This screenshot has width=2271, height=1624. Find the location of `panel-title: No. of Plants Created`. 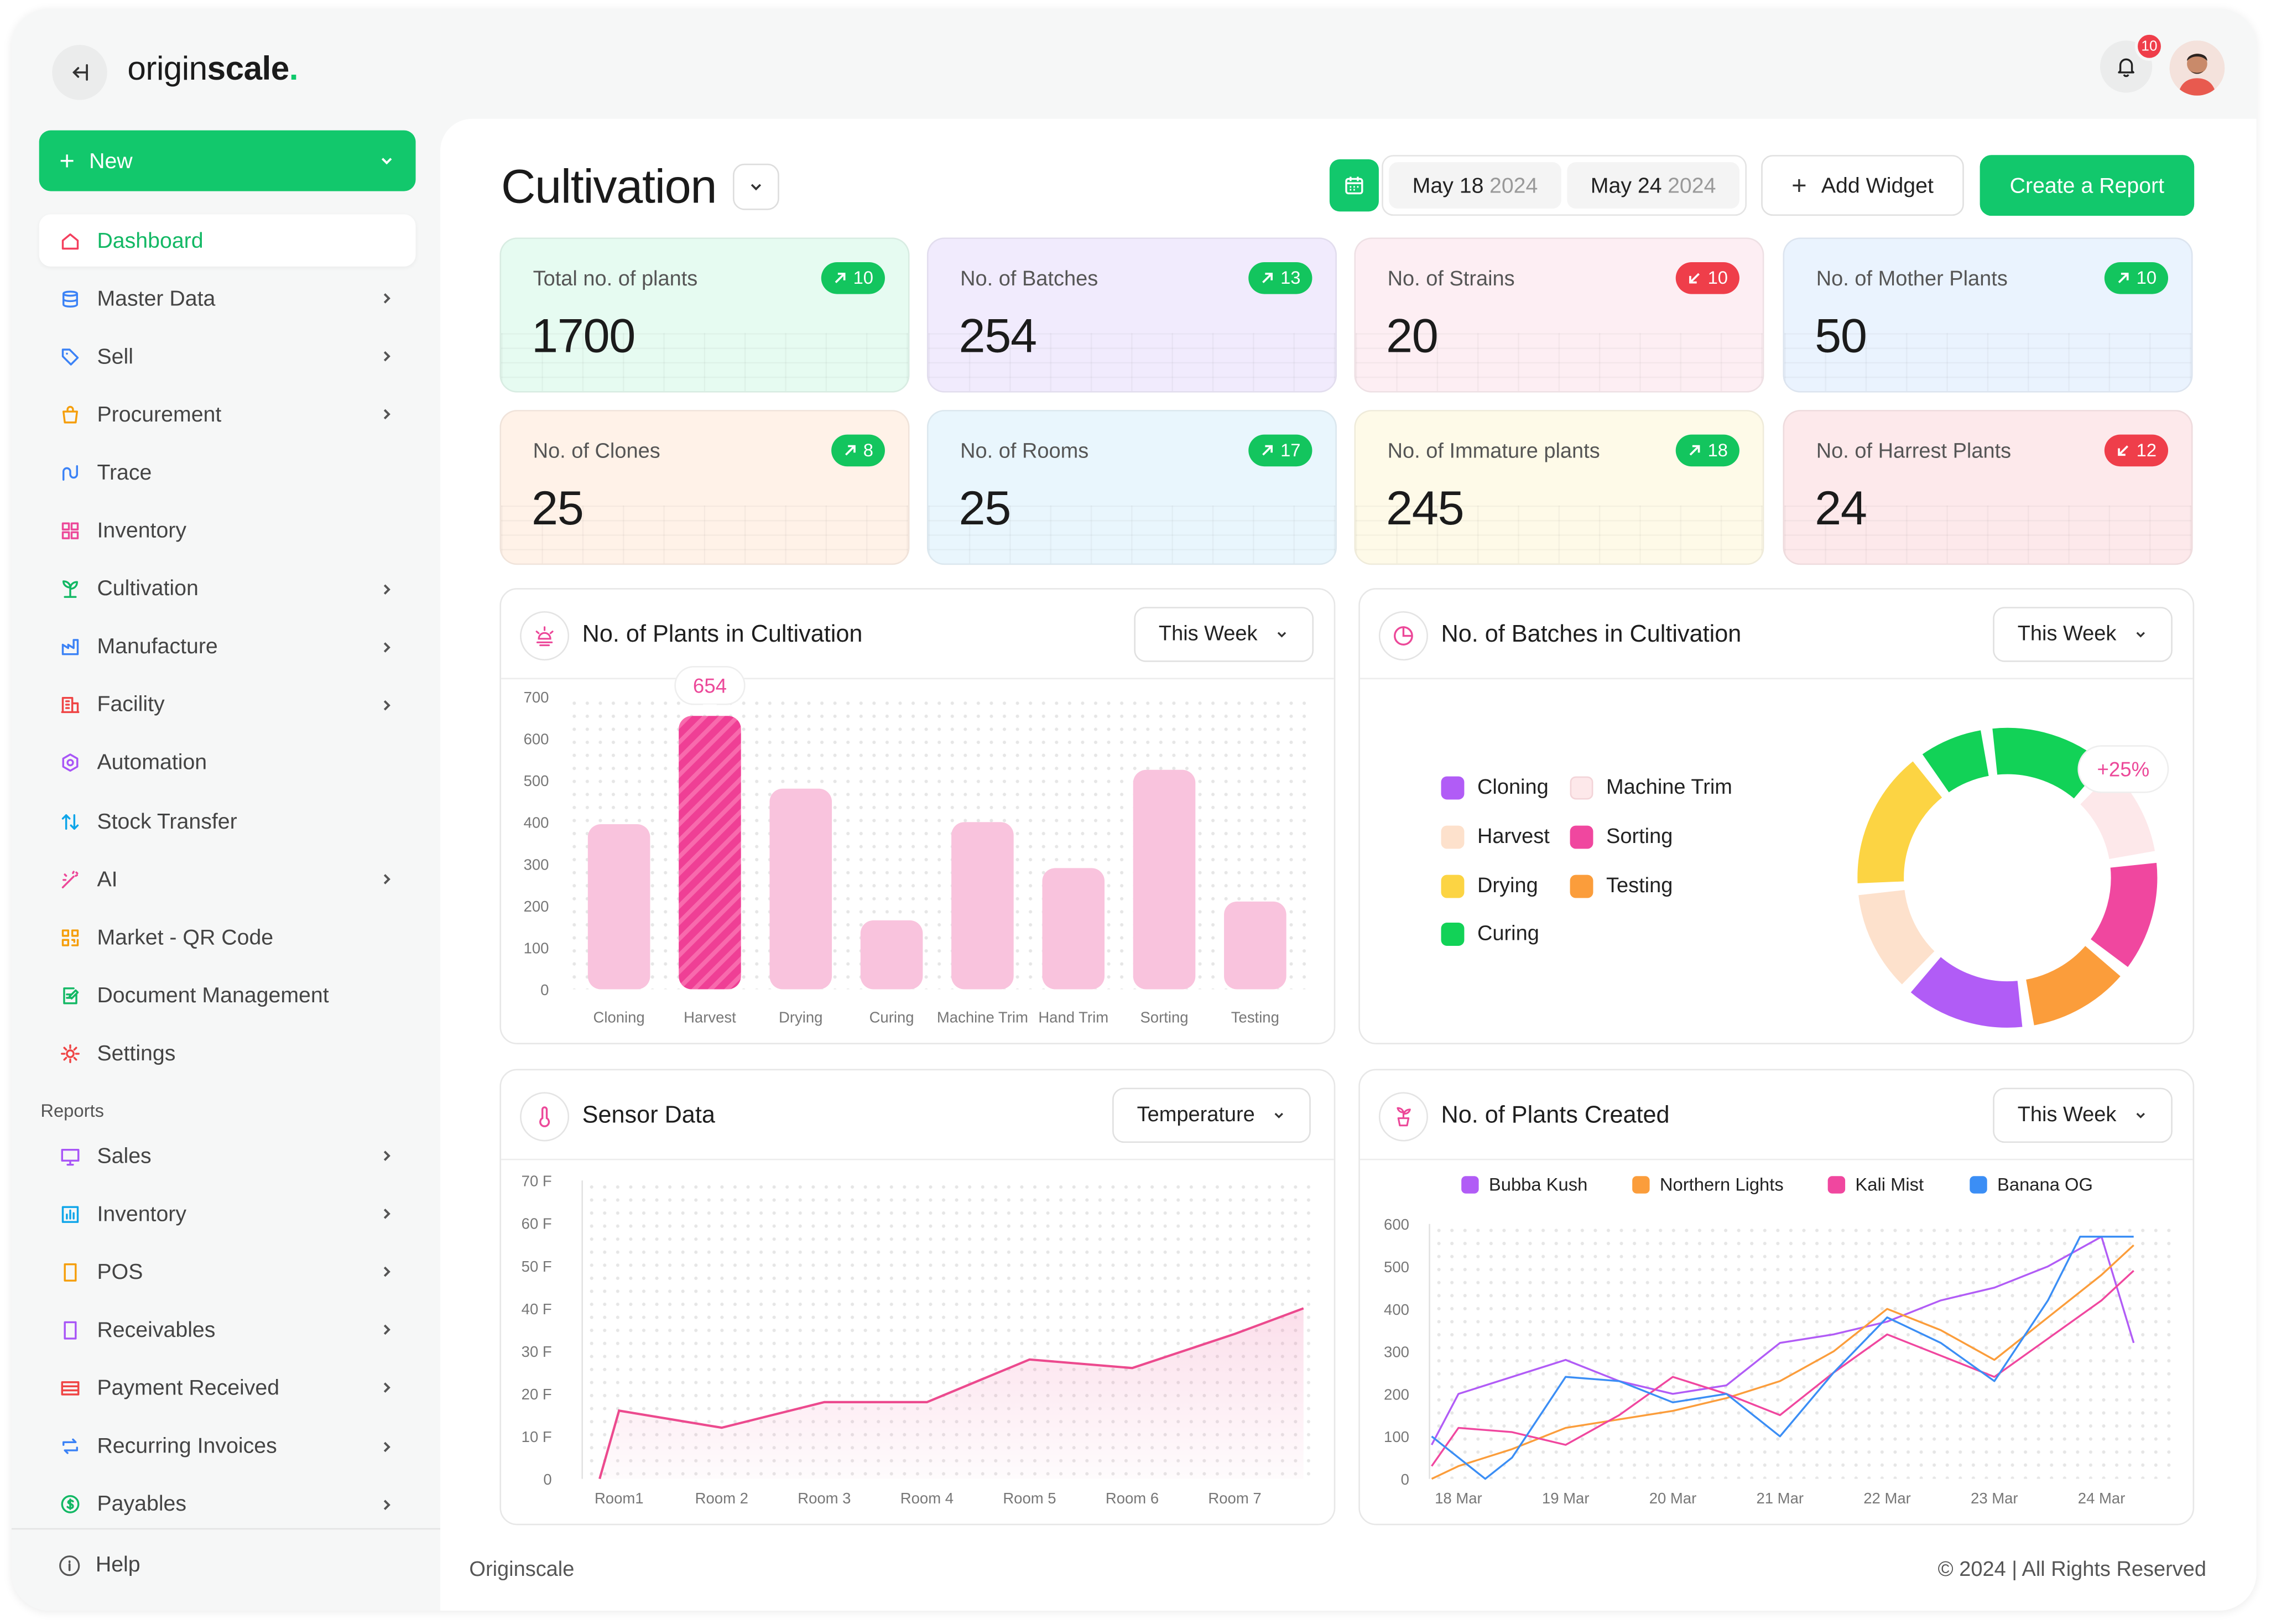

panel-title: No. of Plants Created is located at coordinates (1555, 1115).